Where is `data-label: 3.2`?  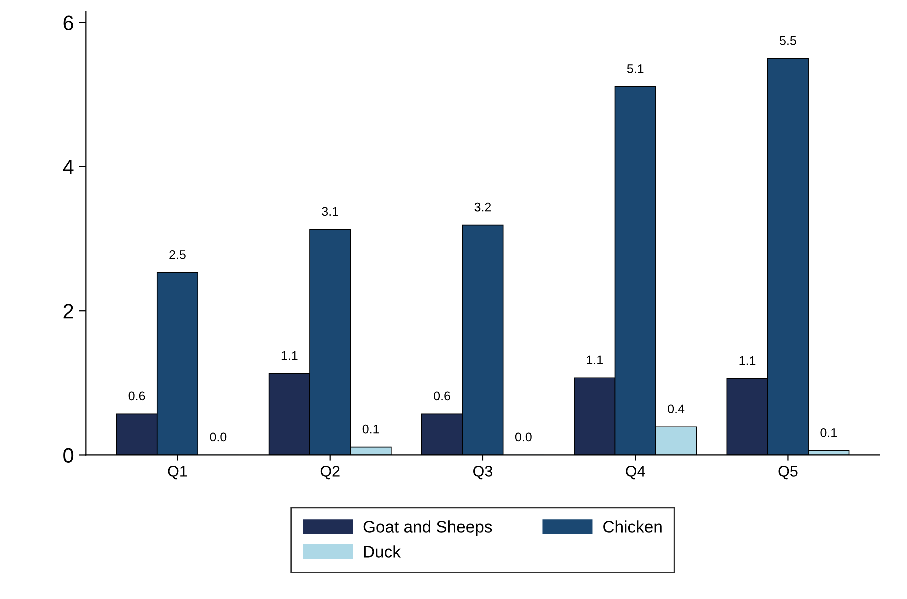
data-label: 3.2 is located at coordinates (483, 207).